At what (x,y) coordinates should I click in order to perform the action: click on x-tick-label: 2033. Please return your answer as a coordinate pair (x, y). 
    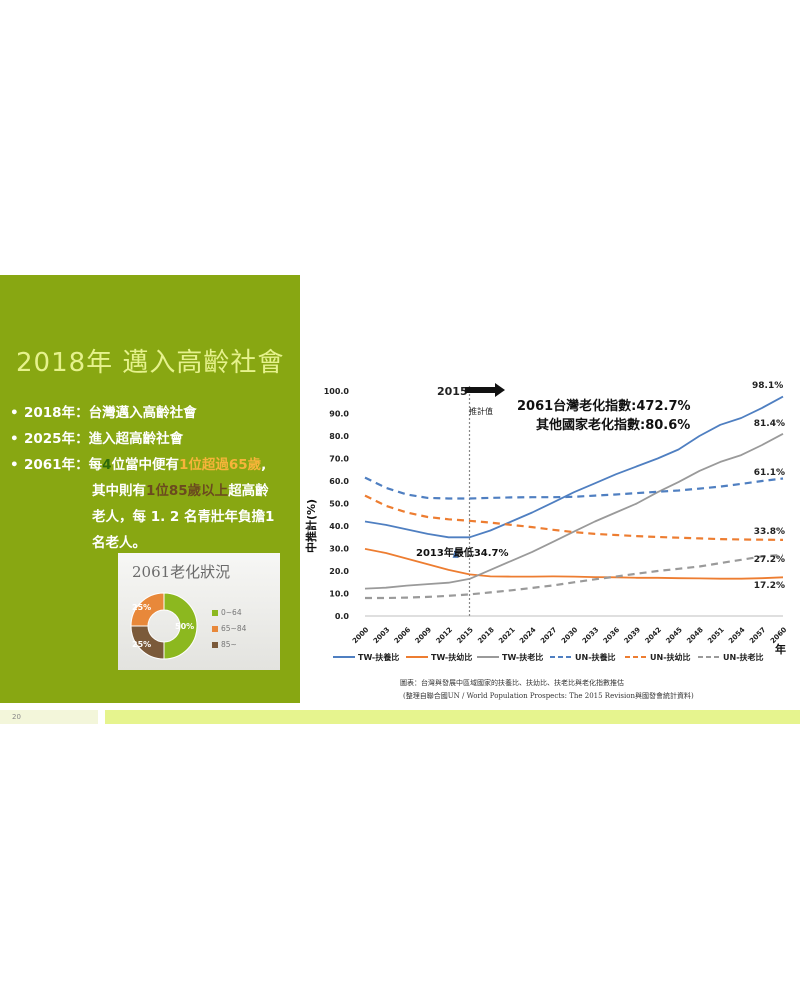
    Looking at the image, I should click on (591, 636).